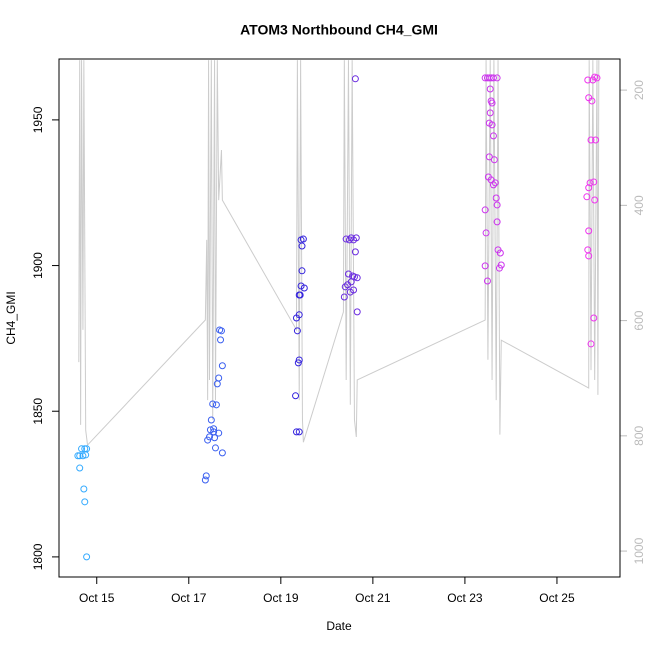 The height and width of the screenshot is (655, 650). What do you see at coordinates (465, 598) in the screenshot?
I see `x-tick-label: Oct 23` at bounding box center [465, 598].